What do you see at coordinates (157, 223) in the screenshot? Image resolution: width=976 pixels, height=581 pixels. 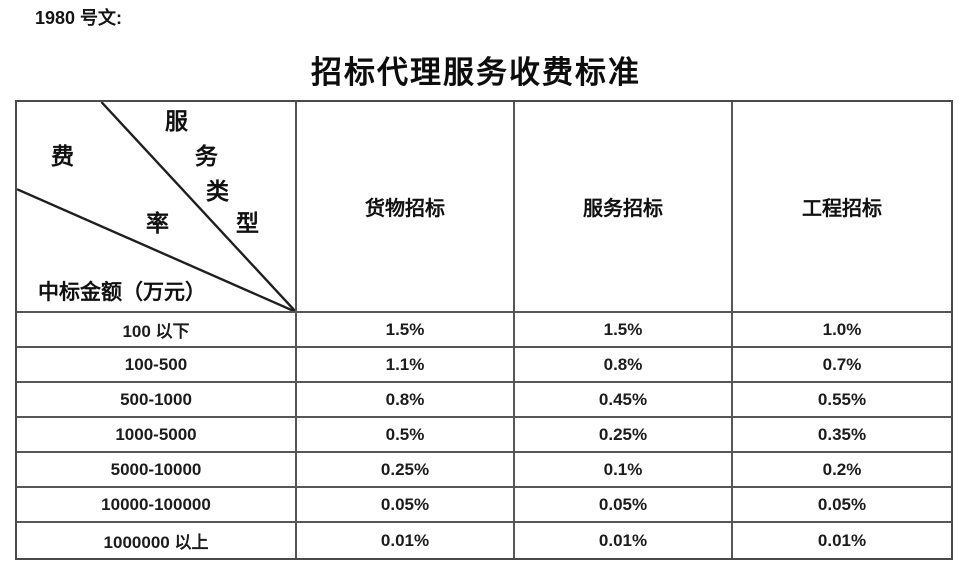 I see `corner-label-rate-char-2: 率` at bounding box center [157, 223].